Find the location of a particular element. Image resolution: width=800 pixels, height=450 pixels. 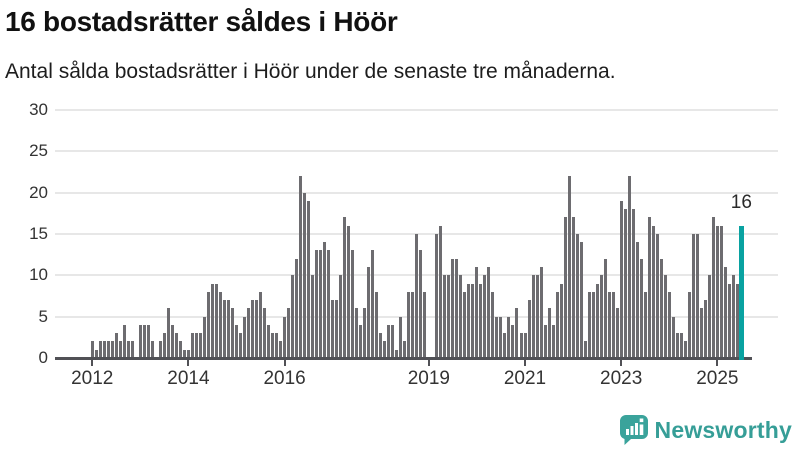

x-axis-label: 2023 is located at coordinates (621, 378).